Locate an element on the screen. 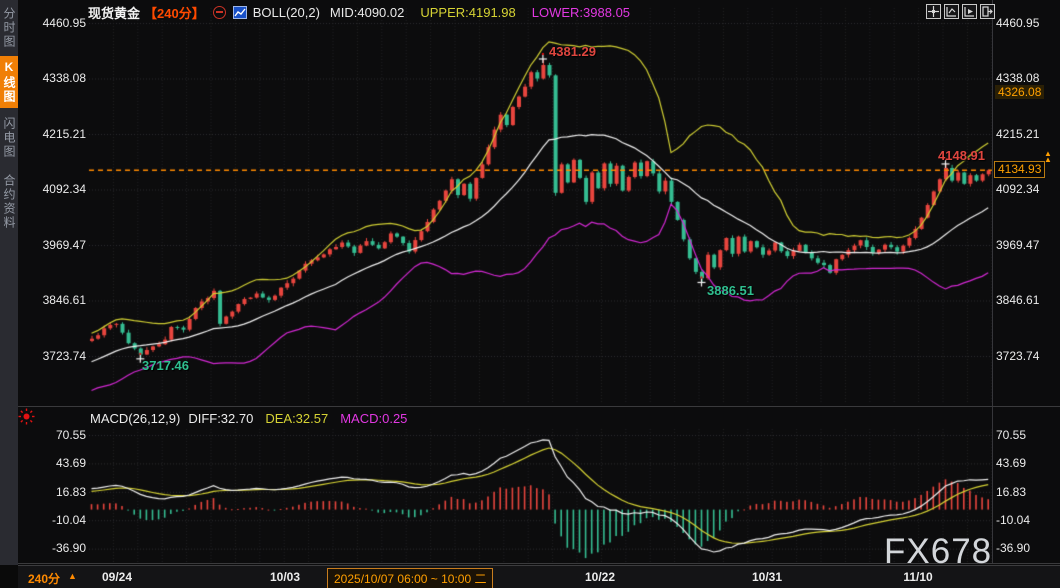  zoom-range-icon is located at coordinates (951, 11).